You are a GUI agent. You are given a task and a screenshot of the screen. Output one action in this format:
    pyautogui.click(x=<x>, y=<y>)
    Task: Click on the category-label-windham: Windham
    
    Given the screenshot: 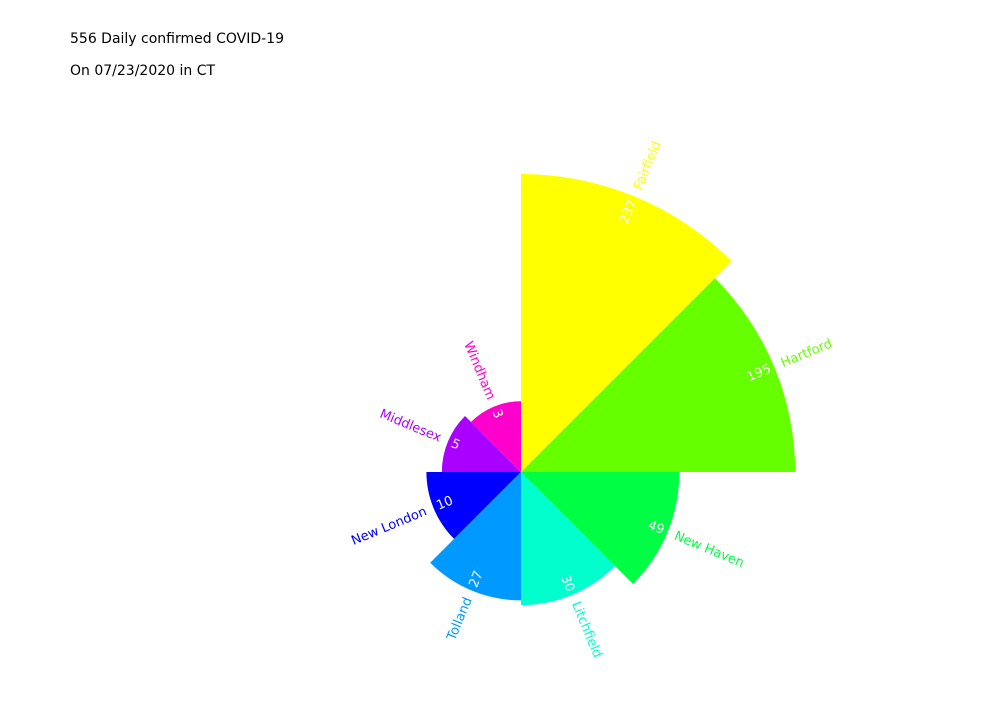 What is the action you would take?
    pyautogui.click(x=478, y=370)
    